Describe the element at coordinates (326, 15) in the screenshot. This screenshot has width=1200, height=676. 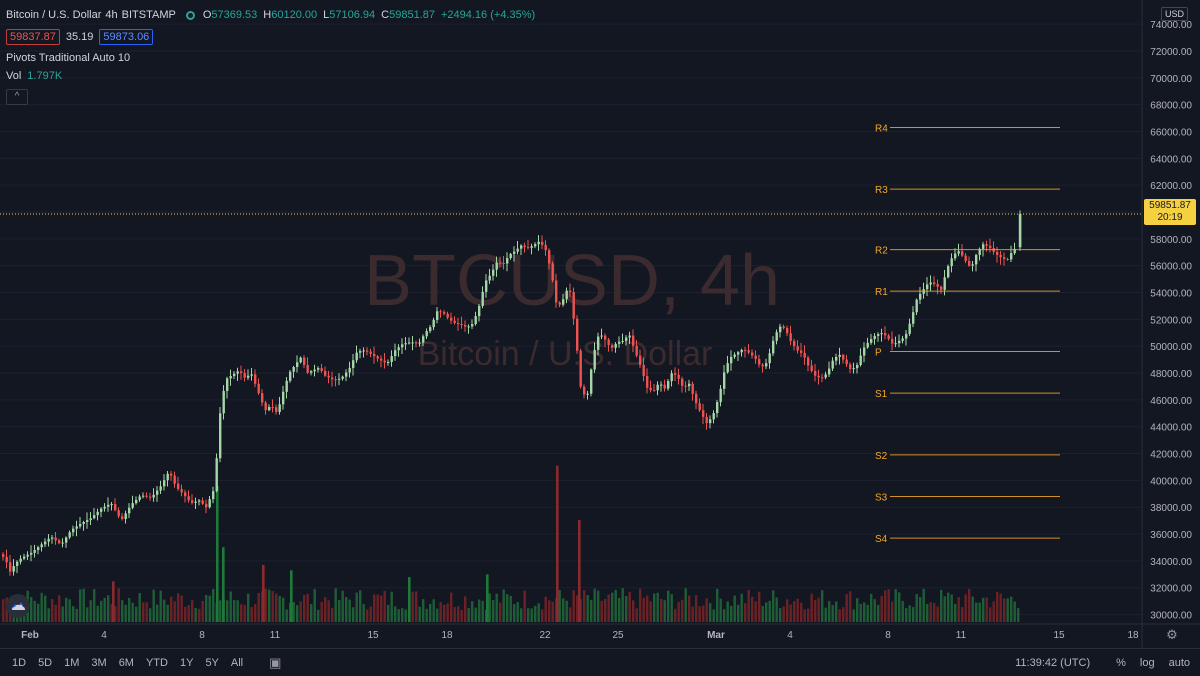
I see `low-label: L` at that location.